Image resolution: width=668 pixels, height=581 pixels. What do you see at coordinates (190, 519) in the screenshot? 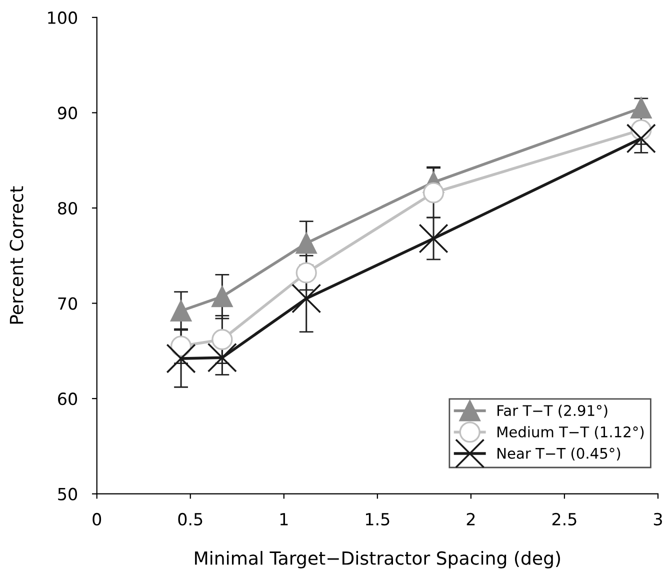
I see `x-tick-label: 0.5` at bounding box center [190, 519].